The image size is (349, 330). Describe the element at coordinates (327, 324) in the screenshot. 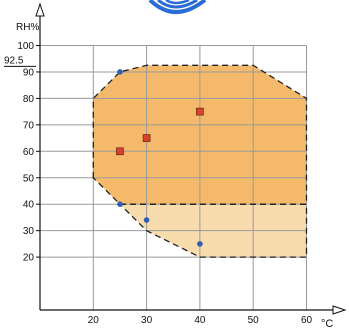

I see `x-axis-label: °C` at that location.